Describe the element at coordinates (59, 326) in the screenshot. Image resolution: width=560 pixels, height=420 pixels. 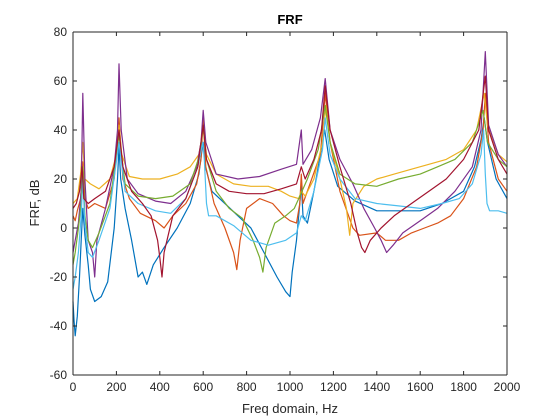
I see `y-tick-label: -40` at that location.